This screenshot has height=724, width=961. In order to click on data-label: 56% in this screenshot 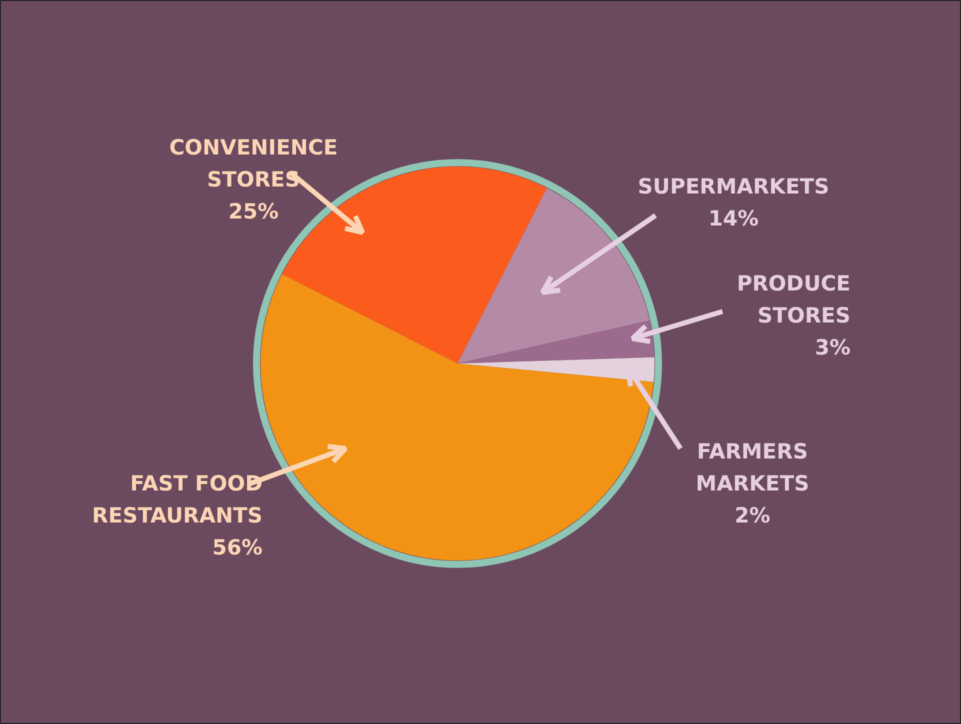, I will do `click(237, 548)`.